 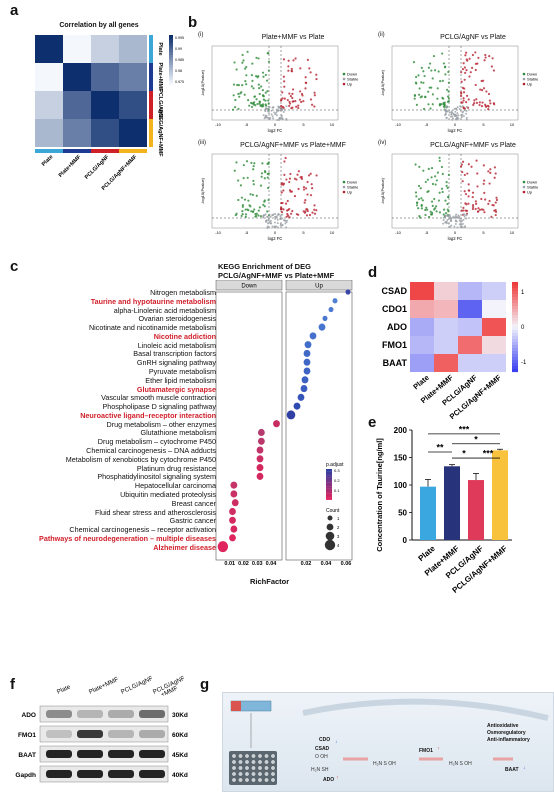 I want to click on kegg-pathway-label: Glutathione metabolism, so click(x=178, y=433).